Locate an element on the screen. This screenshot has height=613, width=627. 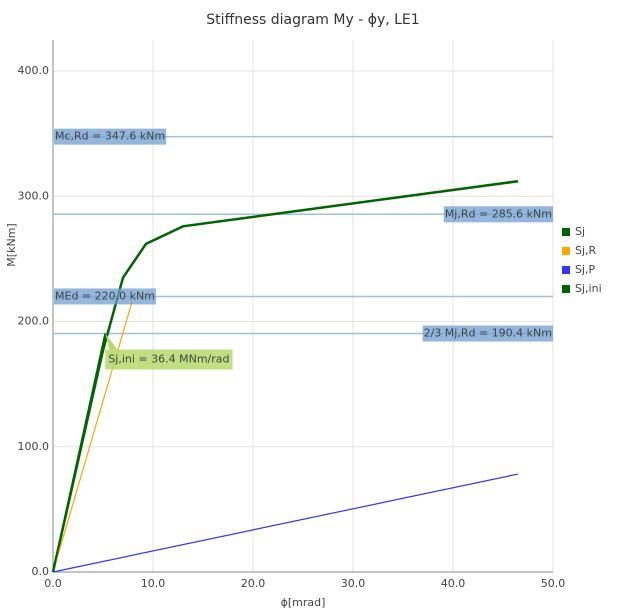
x-tick-label: 40.0 is located at coordinates (453, 583).